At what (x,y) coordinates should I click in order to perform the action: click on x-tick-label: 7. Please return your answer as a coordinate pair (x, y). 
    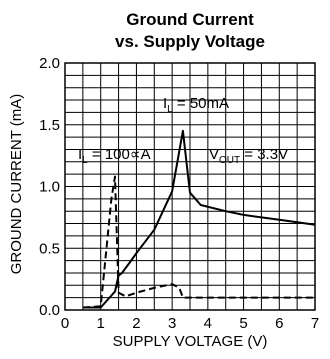
    Looking at the image, I should click on (315, 323).